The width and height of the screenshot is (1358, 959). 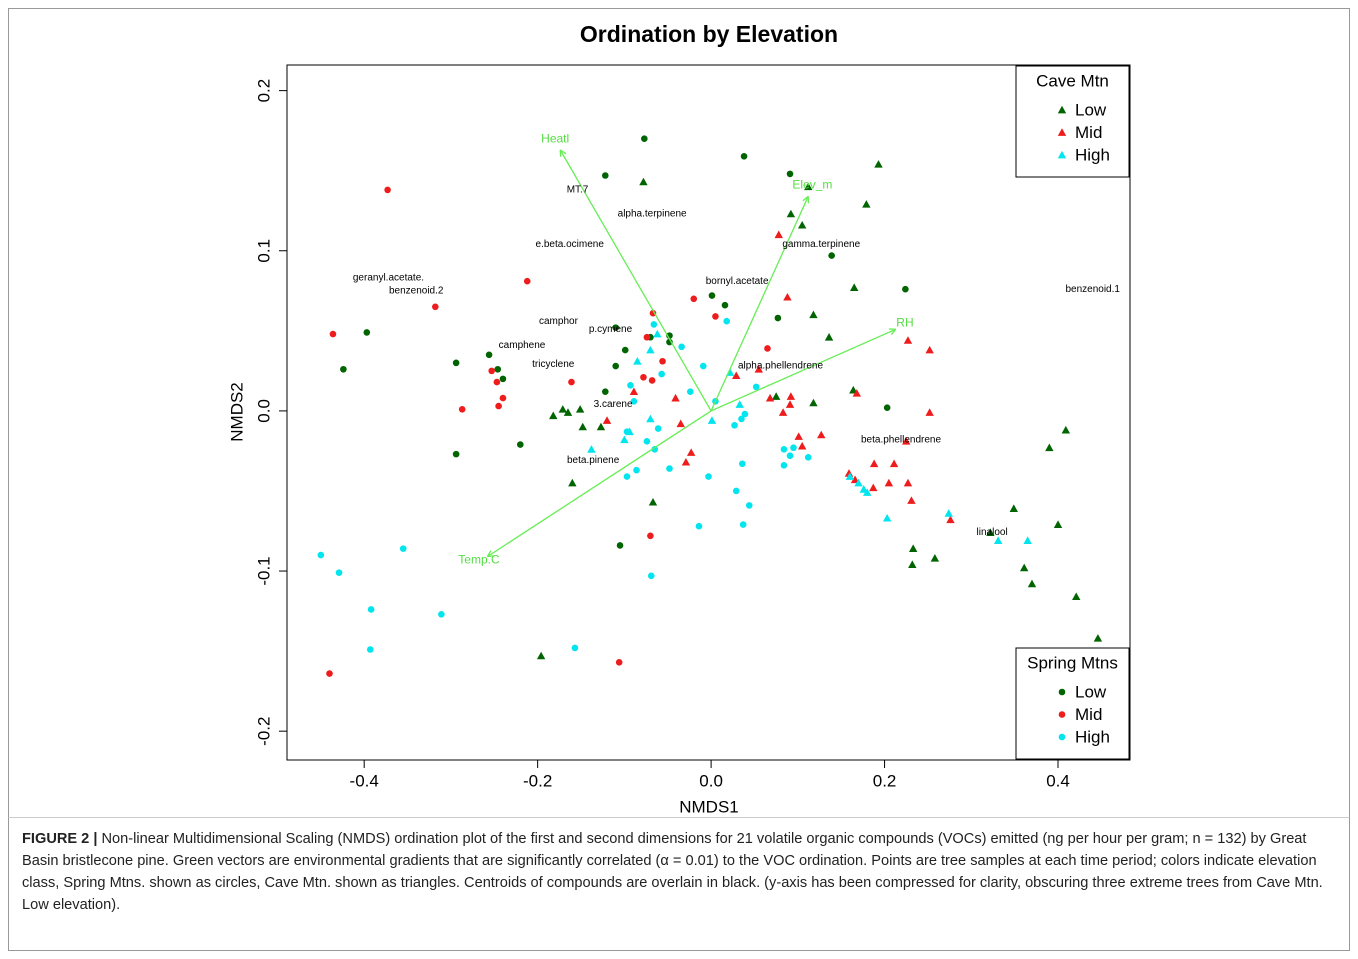 I want to click on legend-box, so click(x=1072, y=121).